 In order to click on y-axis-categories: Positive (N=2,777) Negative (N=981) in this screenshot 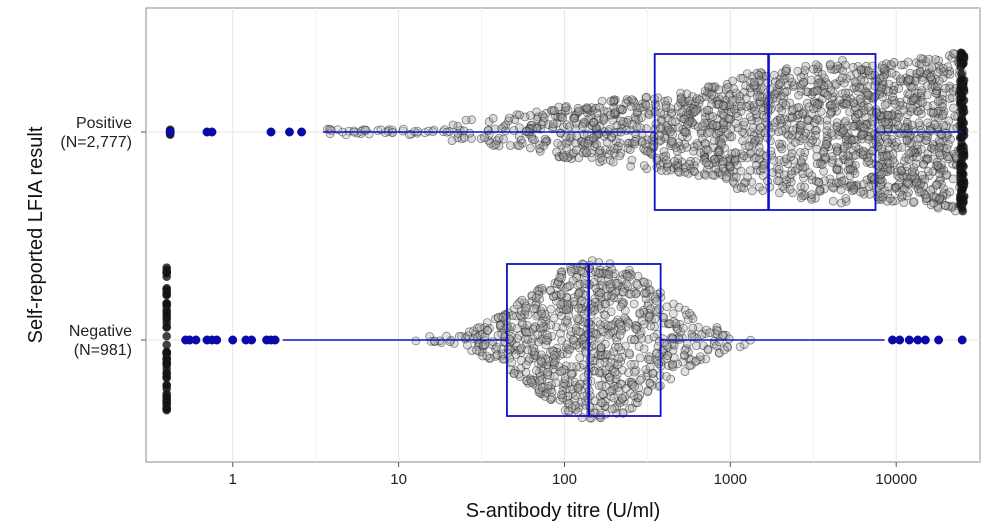, I will do `click(103, 237)`.